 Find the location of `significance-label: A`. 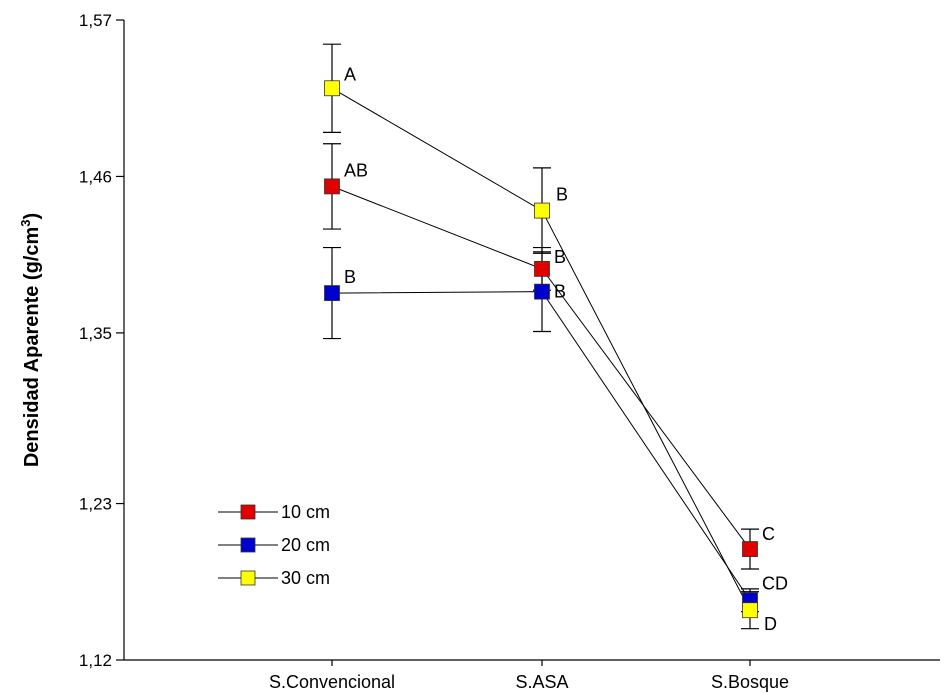

significance-label: A is located at coordinates (350, 74).